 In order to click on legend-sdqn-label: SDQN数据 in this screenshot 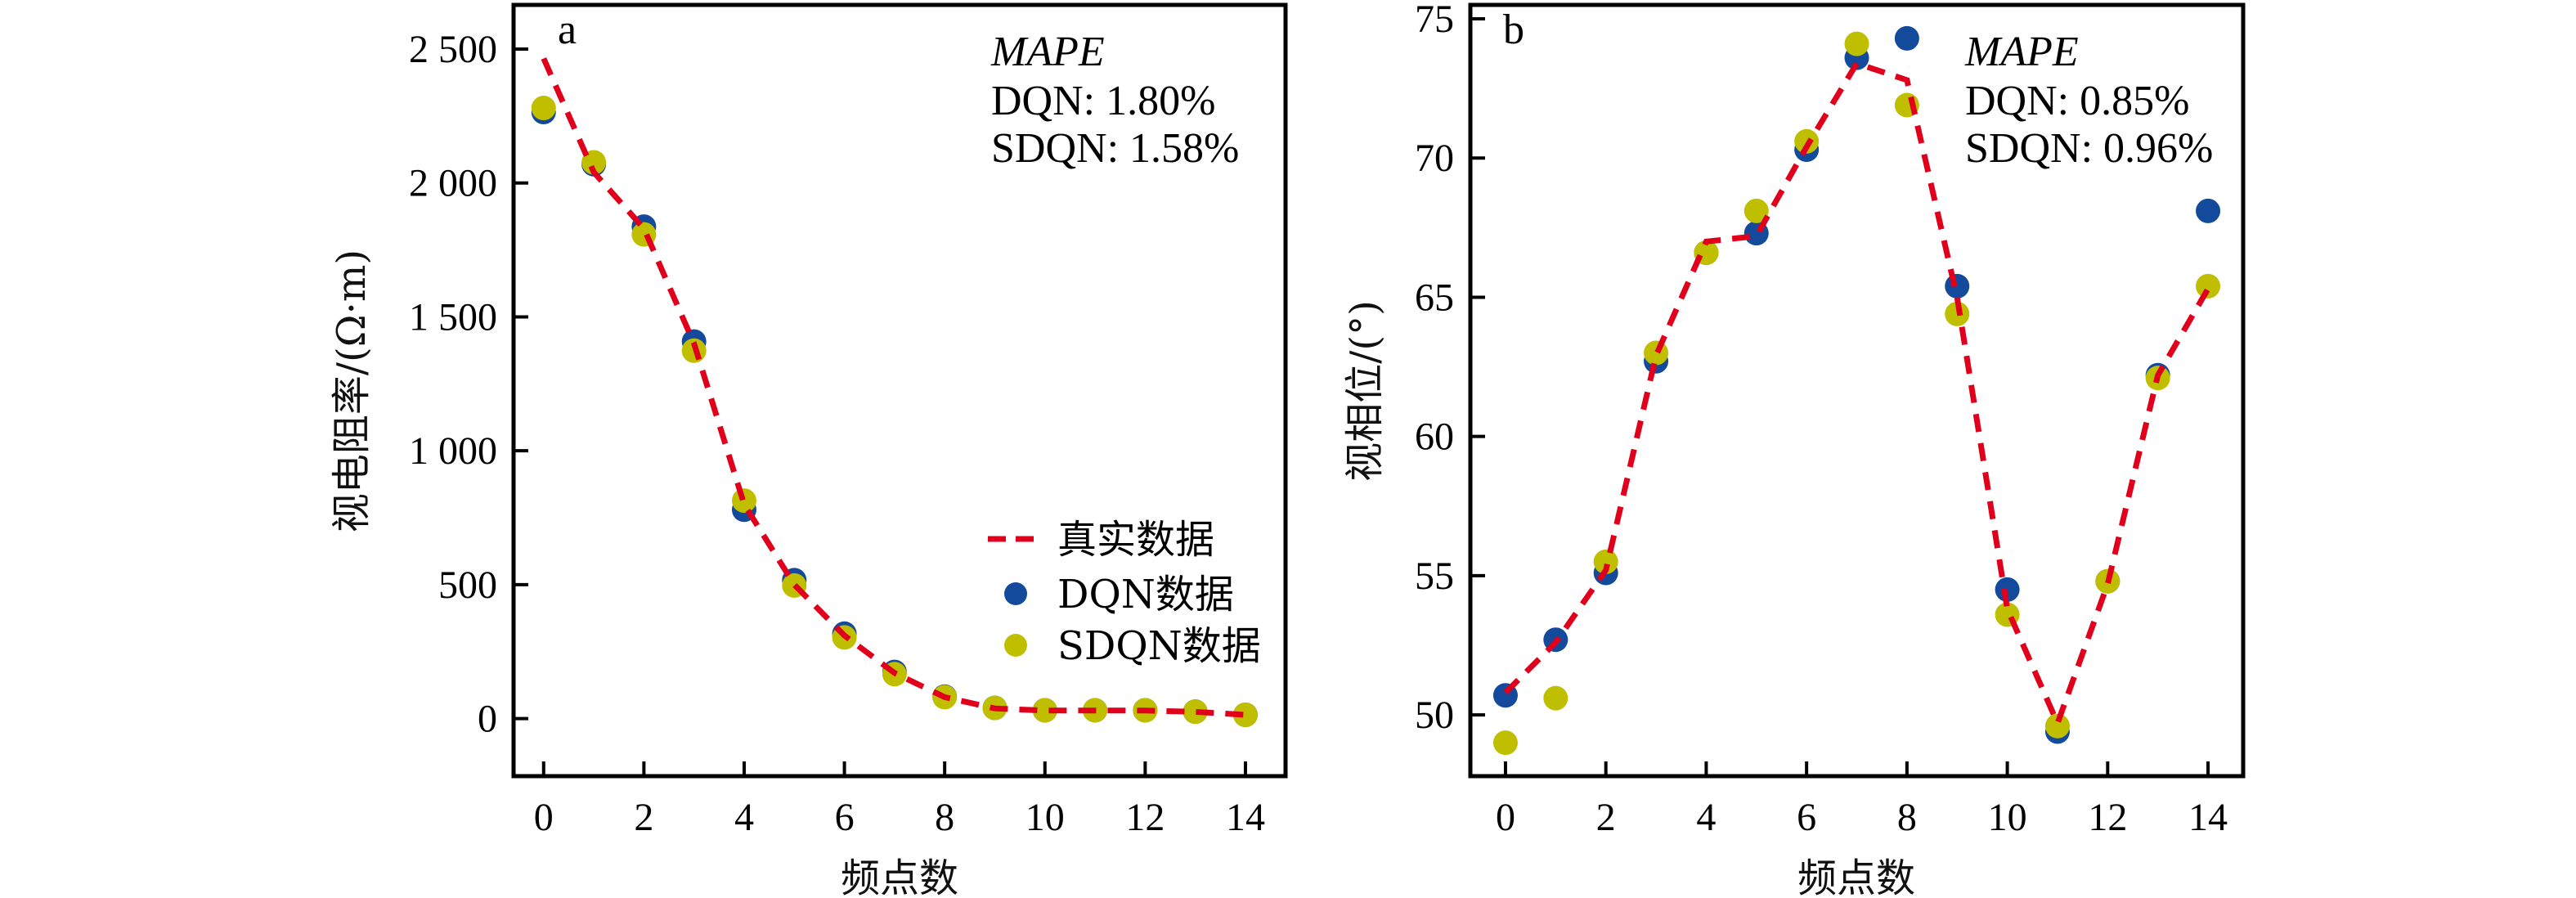, I will do `click(1159, 646)`.